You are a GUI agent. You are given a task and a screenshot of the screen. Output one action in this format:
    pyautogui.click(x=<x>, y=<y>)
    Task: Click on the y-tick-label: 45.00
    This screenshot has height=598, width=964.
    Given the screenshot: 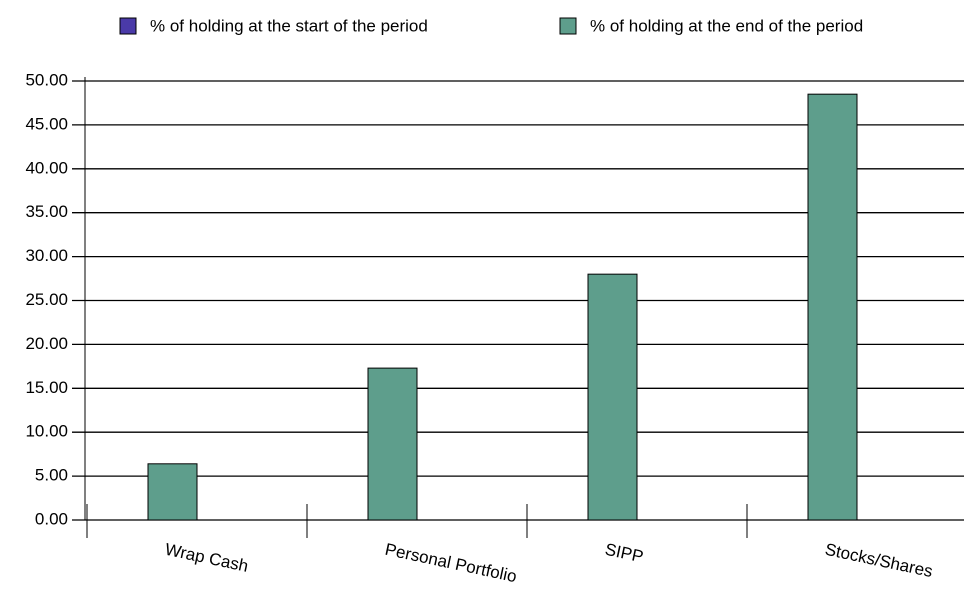 What is the action you would take?
    pyautogui.click(x=46, y=123)
    